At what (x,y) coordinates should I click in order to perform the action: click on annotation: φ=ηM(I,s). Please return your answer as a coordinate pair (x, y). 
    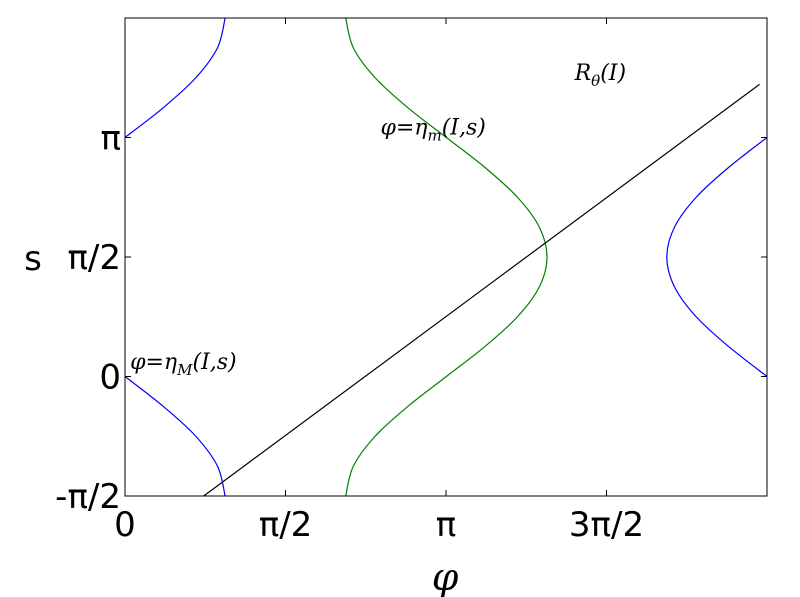
    Looking at the image, I should click on (183, 364).